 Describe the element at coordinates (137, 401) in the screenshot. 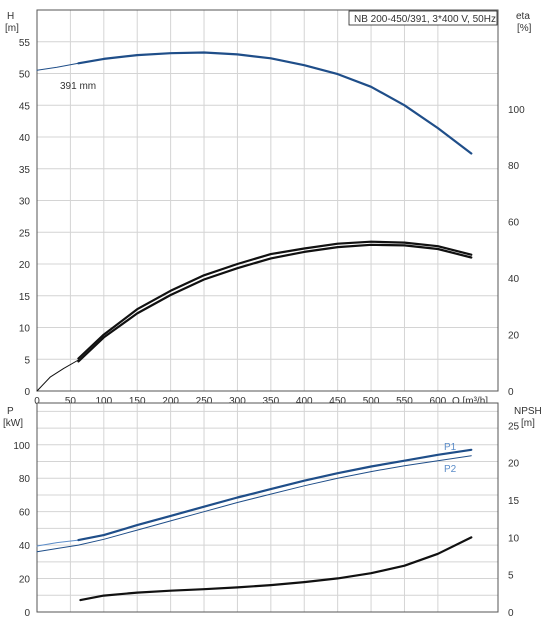

I see `x-tick-label: 150` at that location.